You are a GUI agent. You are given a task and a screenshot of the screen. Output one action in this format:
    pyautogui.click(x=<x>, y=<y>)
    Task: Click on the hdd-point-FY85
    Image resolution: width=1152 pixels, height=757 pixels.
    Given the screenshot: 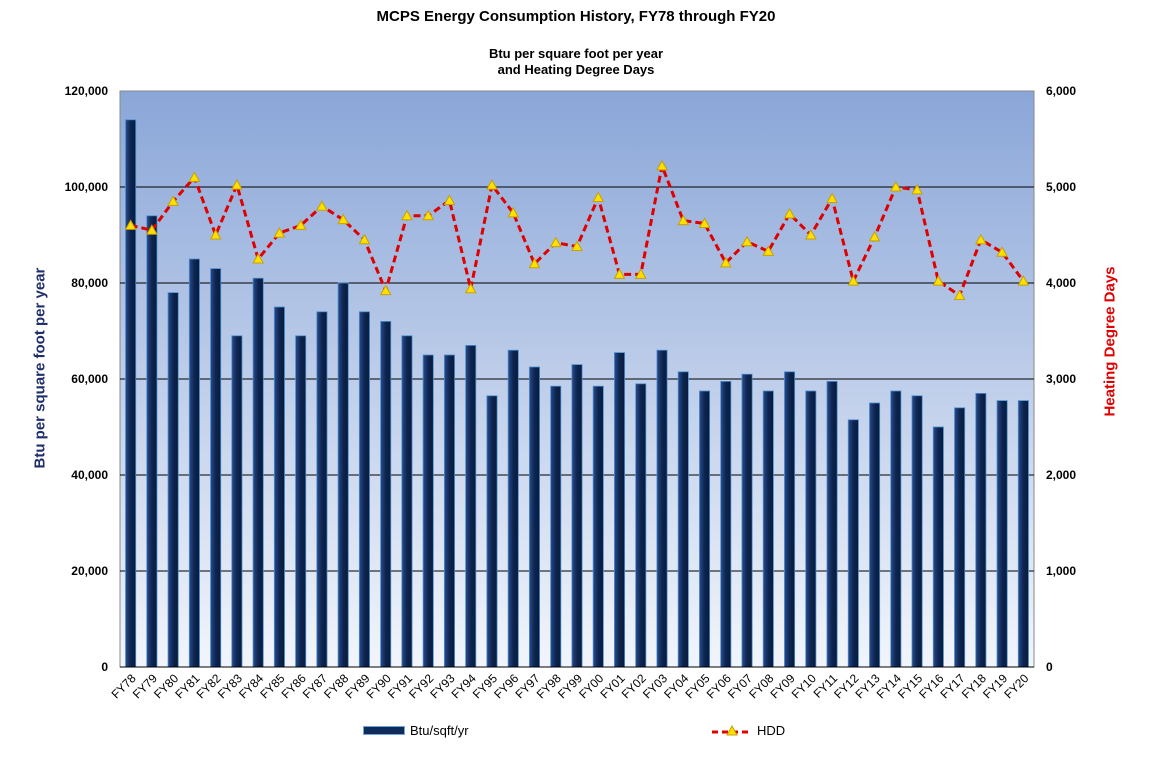 What is the action you would take?
    pyautogui.click(x=279, y=232)
    